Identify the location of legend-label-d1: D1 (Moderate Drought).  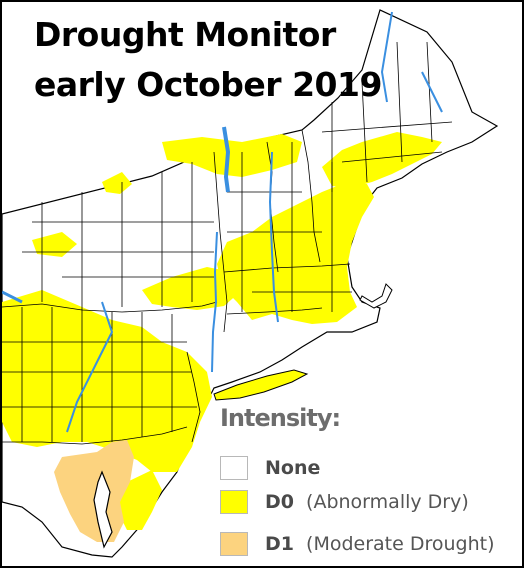
(380, 544).